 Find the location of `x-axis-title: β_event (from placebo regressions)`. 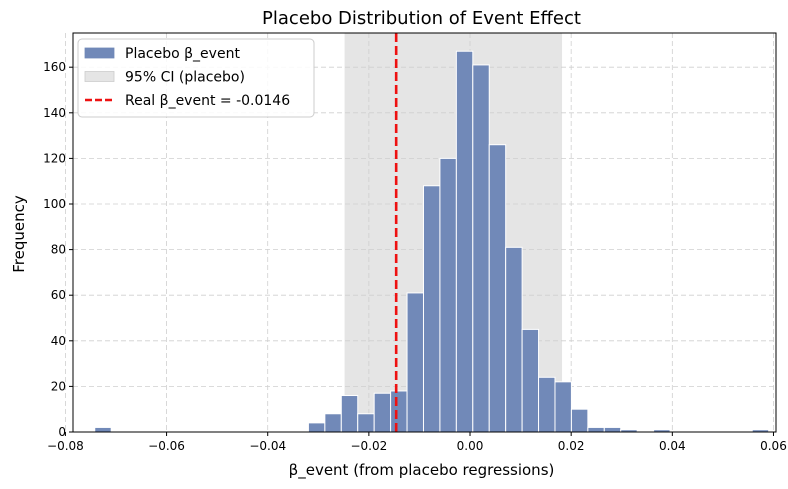

x-axis-title: β_event (from placebo regressions) is located at coordinates (422, 470).